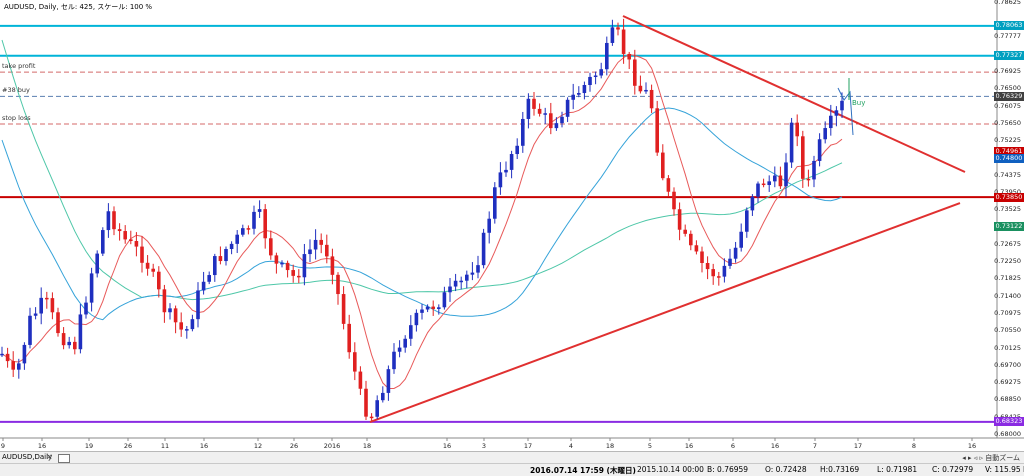 This screenshot has height=476, width=1024. Describe the element at coordinates (1007, 364) in the screenshot. I see `y-tick-label: 0.69700` at that location.